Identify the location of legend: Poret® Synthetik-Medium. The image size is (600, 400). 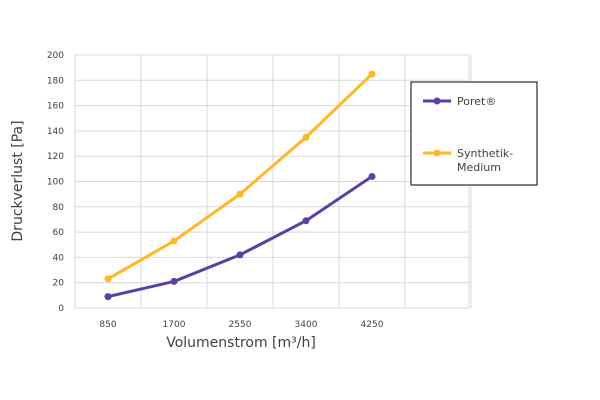
(474, 133).